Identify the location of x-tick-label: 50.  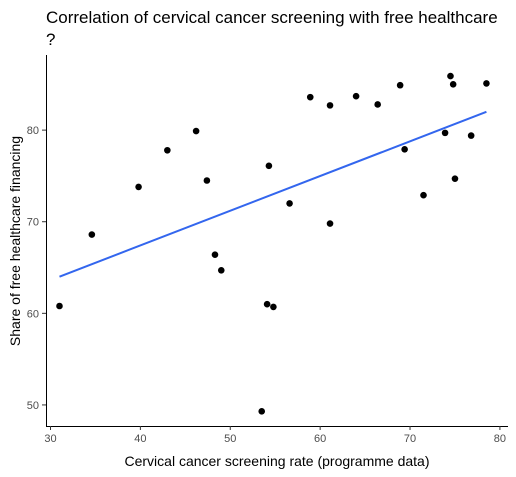
(230, 439).